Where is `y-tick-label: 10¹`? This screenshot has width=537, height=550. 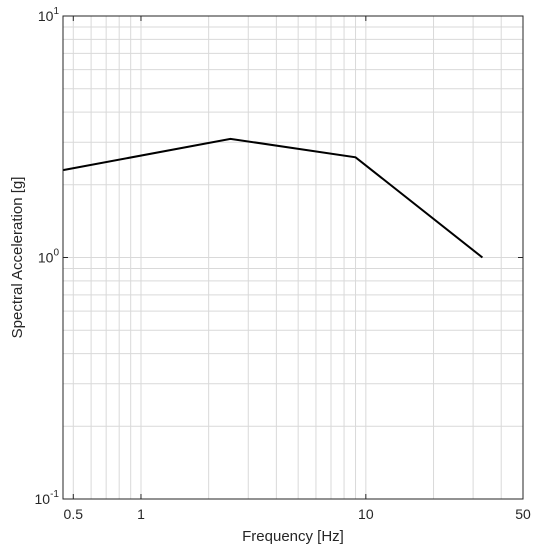 y-tick-label: 10¹ is located at coordinates (49, 15).